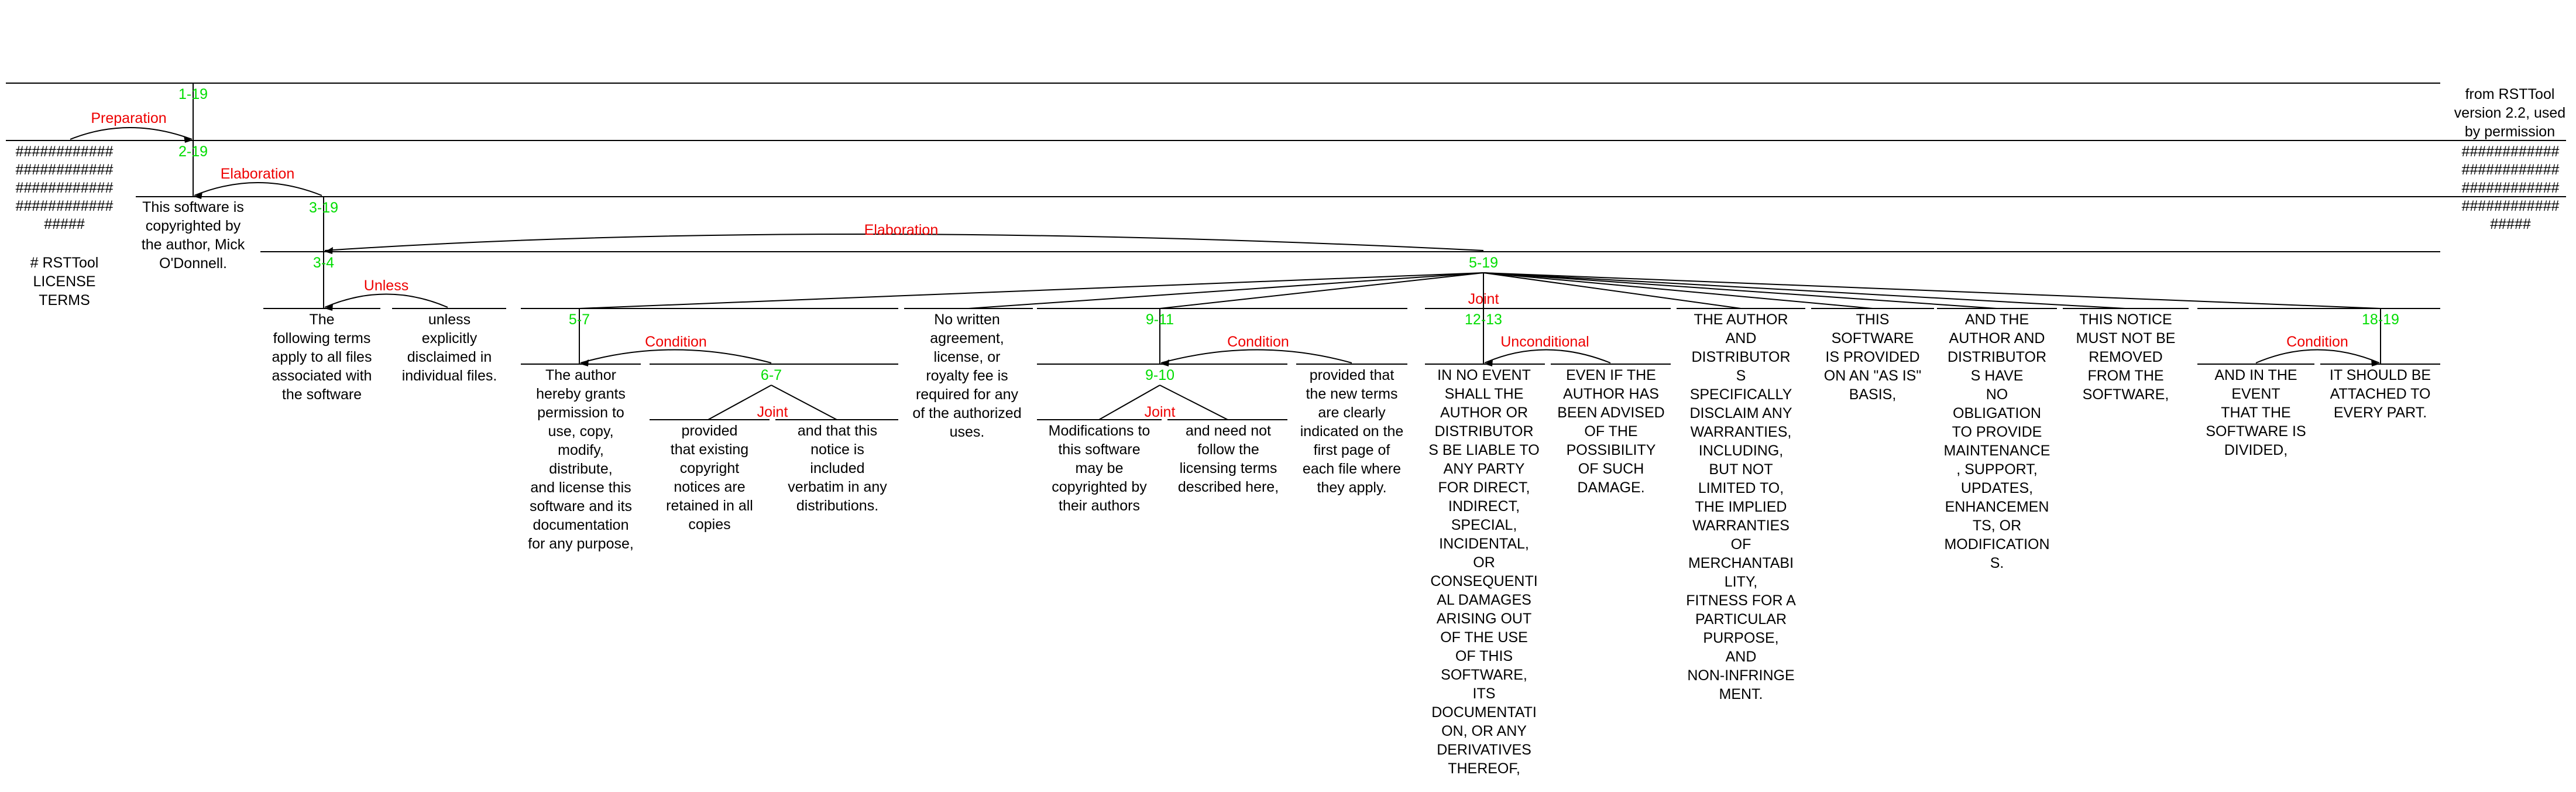  Describe the element at coordinates (386, 285) in the screenshot. I see `relation-unless: Unless` at that location.